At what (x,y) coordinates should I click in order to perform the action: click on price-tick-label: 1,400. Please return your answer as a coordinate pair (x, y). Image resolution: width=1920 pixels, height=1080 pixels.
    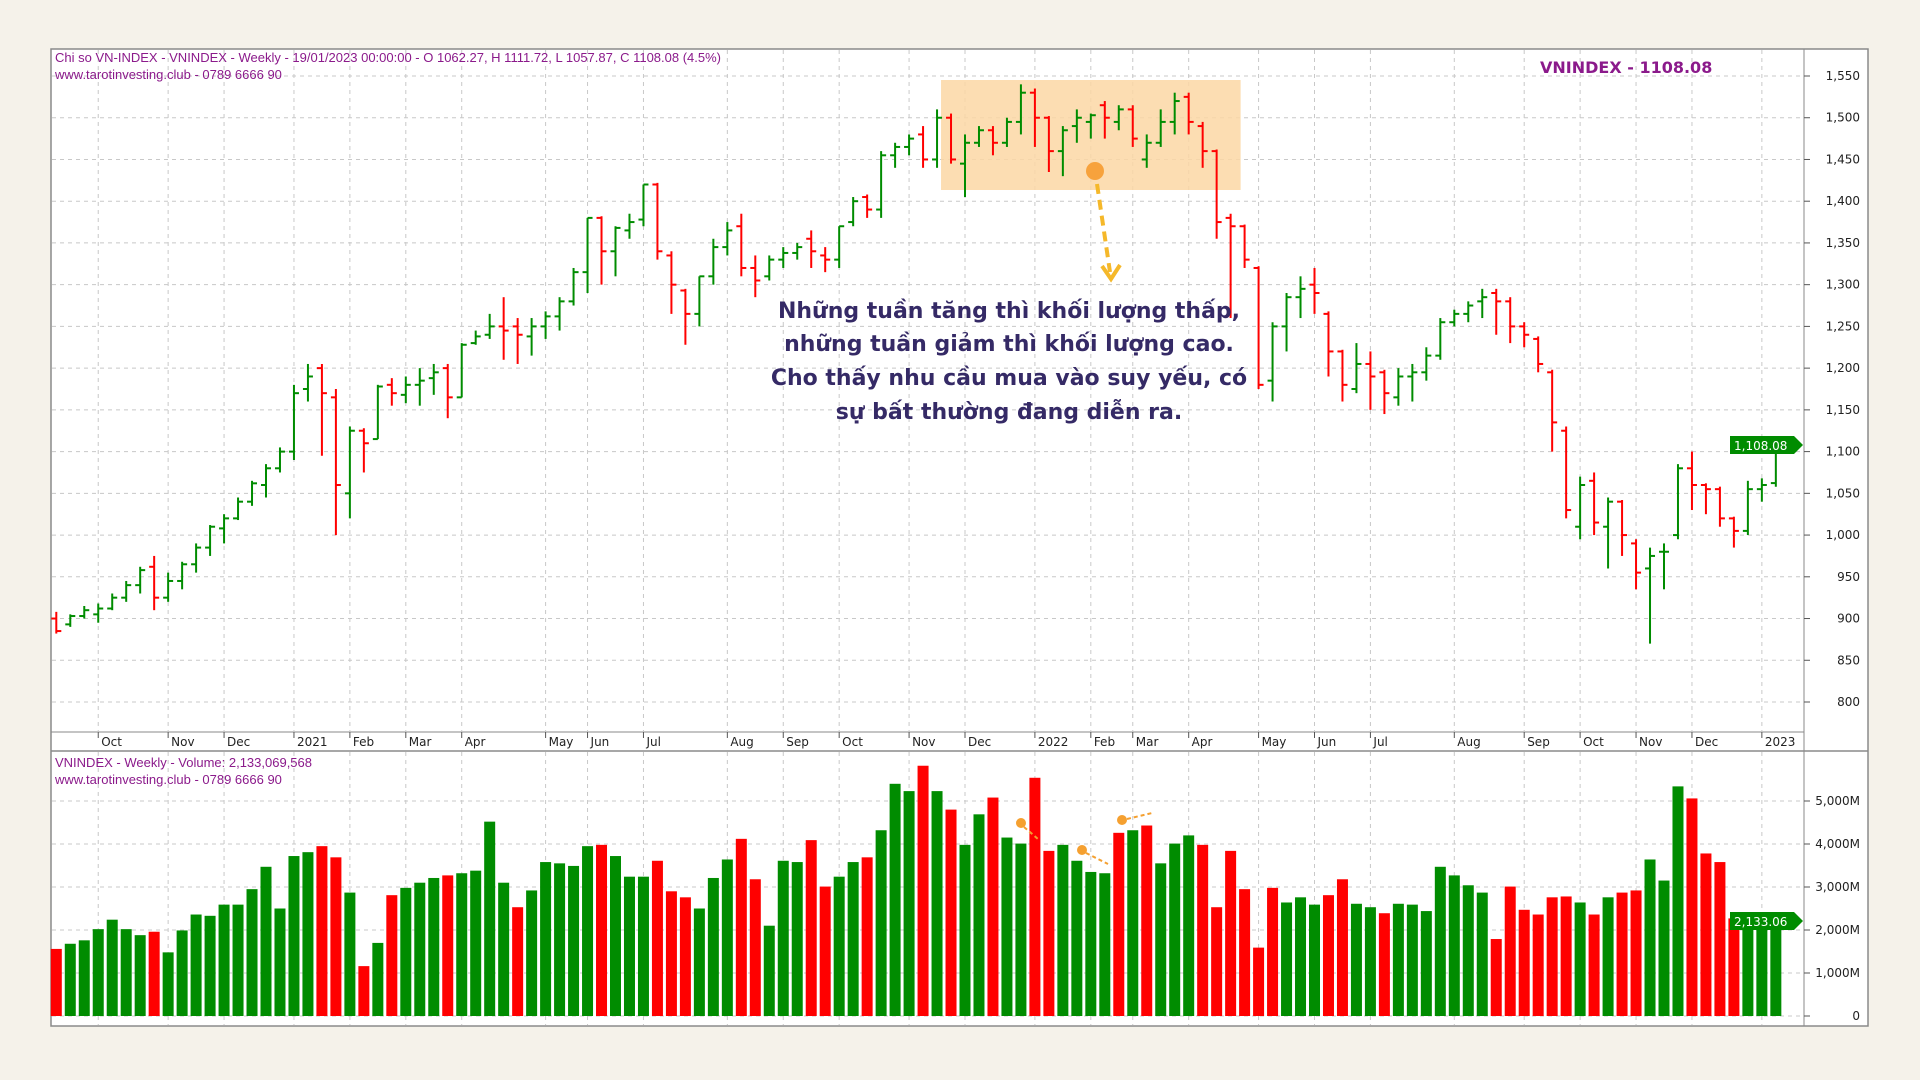
    Looking at the image, I should click on (1843, 201).